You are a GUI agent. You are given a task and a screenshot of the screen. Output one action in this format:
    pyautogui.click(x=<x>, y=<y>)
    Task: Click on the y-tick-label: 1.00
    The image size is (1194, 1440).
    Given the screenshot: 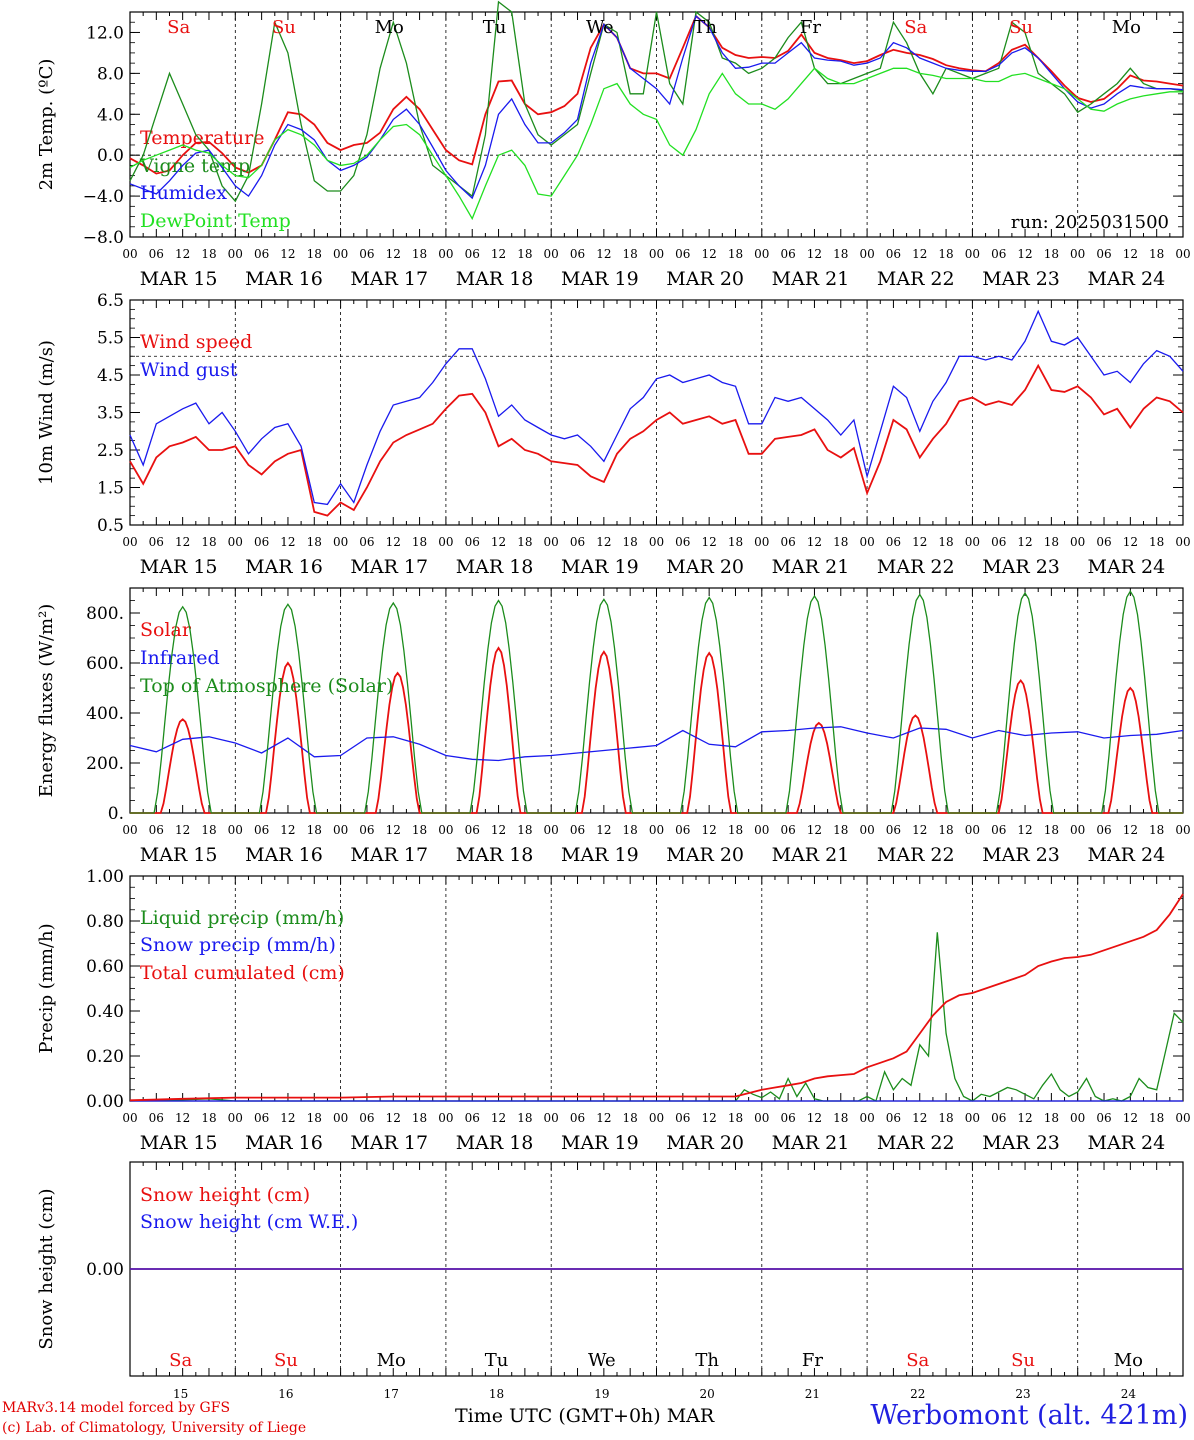 What is the action you would take?
    pyautogui.click(x=105, y=877)
    